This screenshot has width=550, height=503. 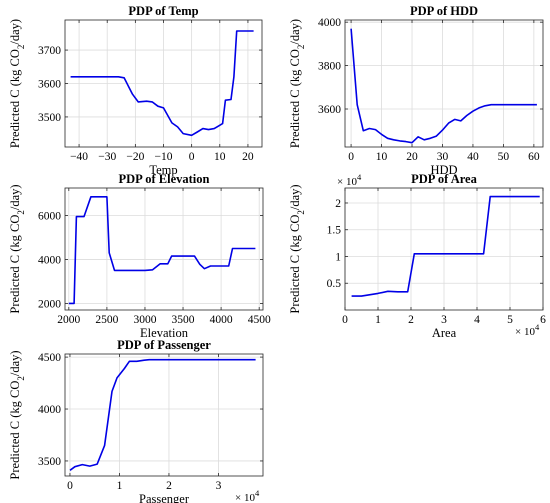 What do you see at coordinates (162, 83) in the screenshot?
I see `series-line-temp` at bounding box center [162, 83].